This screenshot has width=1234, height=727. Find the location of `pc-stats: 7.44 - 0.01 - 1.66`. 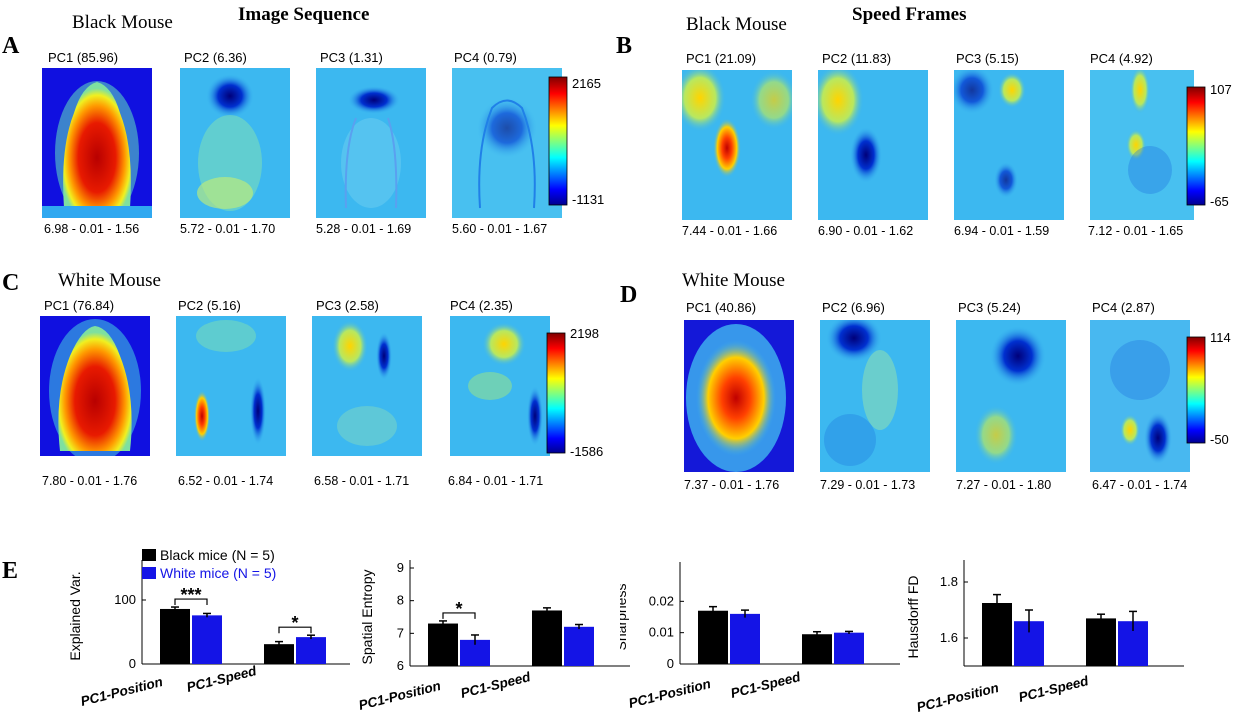

pc-stats: 7.44 - 0.01 - 1.66 is located at coordinates (730, 231).